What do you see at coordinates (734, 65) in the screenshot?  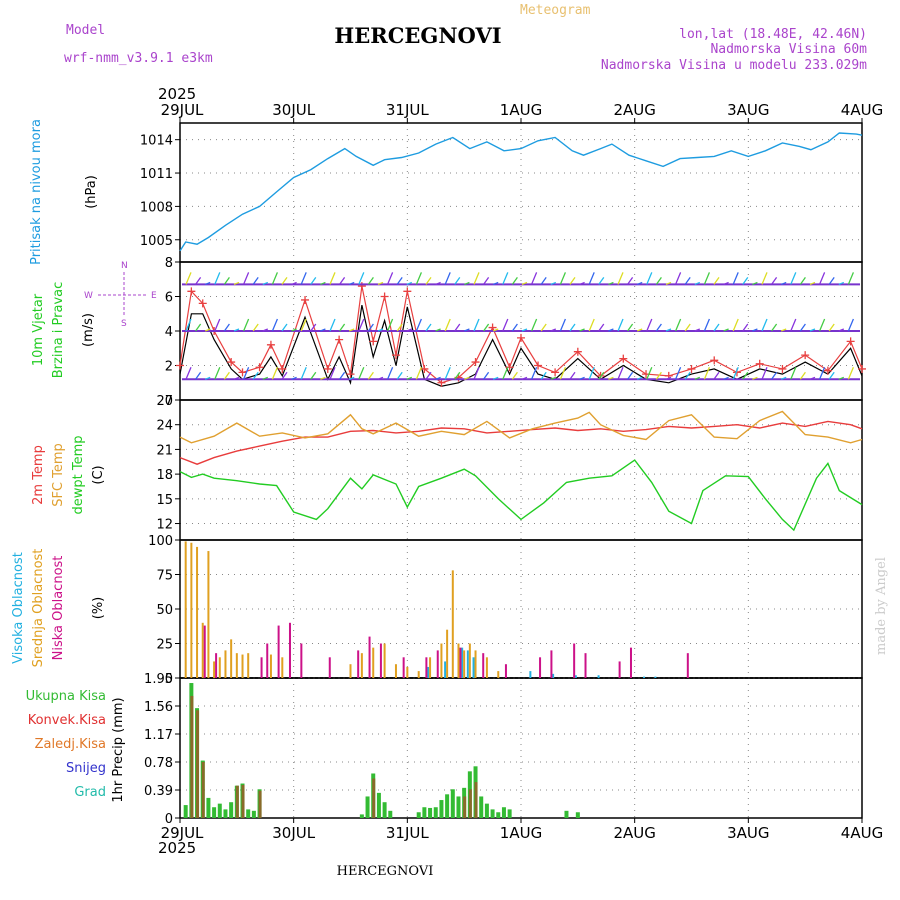 I see `model-elevation-text: Nadmorska Visina u modelu 233.029m` at bounding box center [734, 65].